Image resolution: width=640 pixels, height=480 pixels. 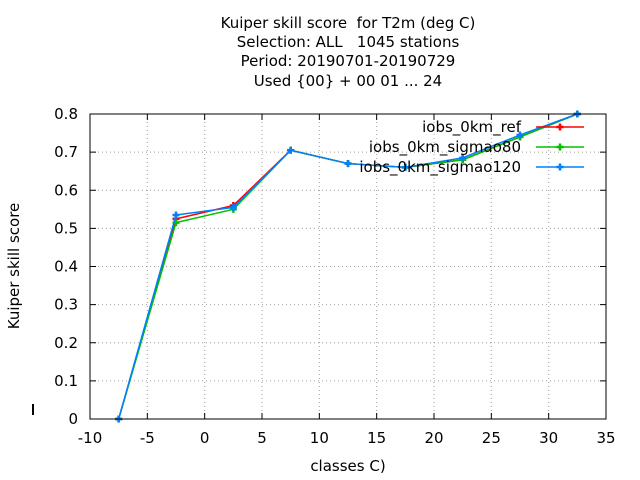 I want to click on x-tick-label: 30, so click(x=548, y=438).